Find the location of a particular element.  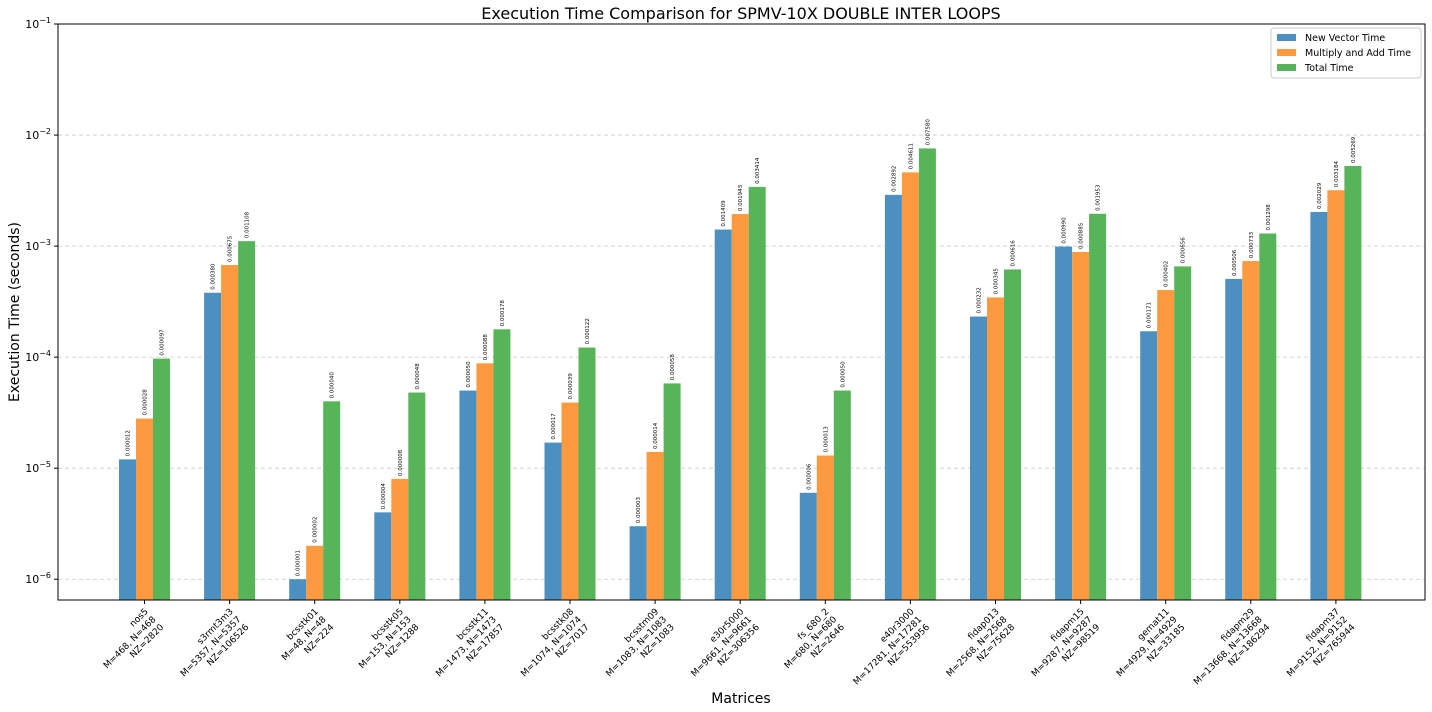

value-label: 0.000506 is located at coordinates (1235, 262).